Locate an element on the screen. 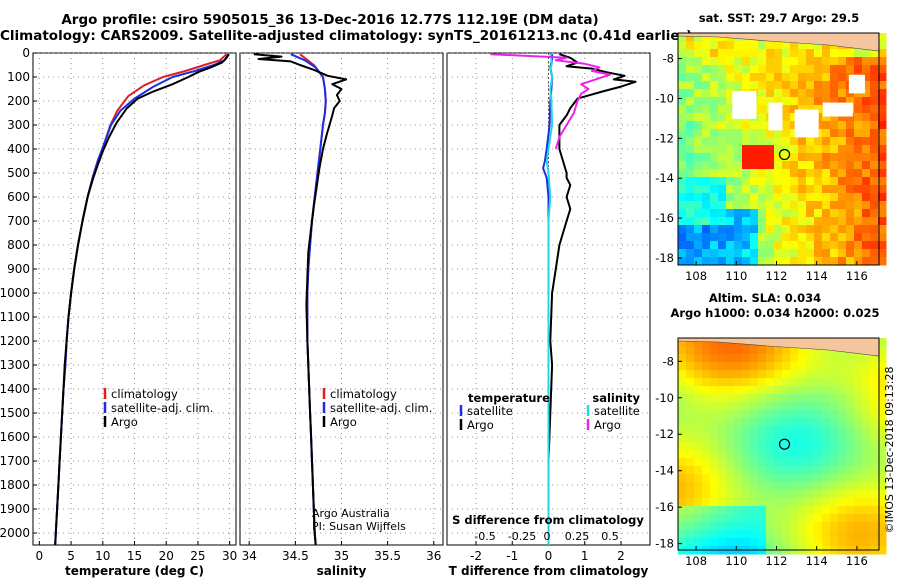  map-lon-label: 116 is located at coordinates (857, 276).